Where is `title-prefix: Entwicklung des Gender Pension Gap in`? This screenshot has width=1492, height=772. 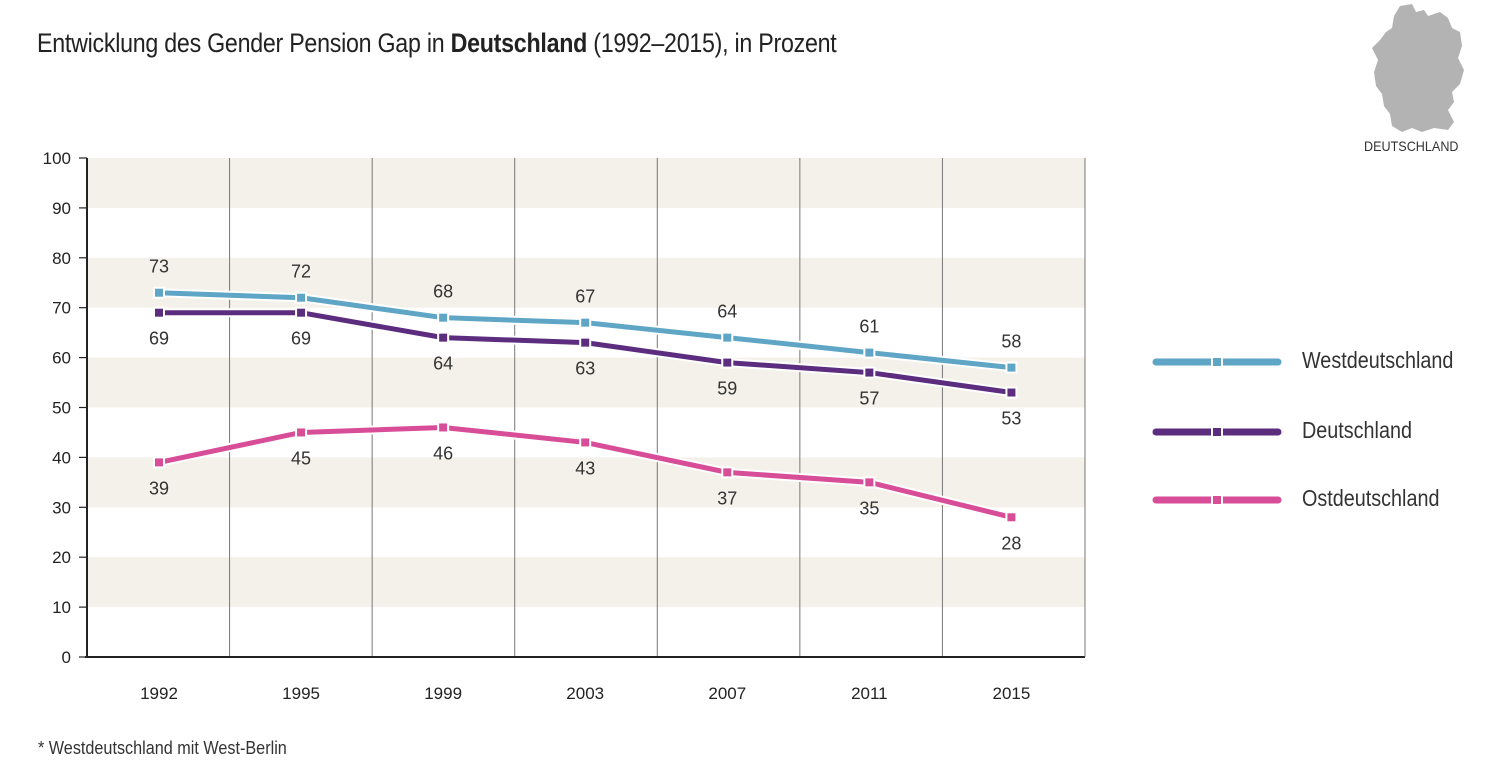
title-prefix: Entwicklung des Gender Pension Gap in is located at coordinates (241, 43).